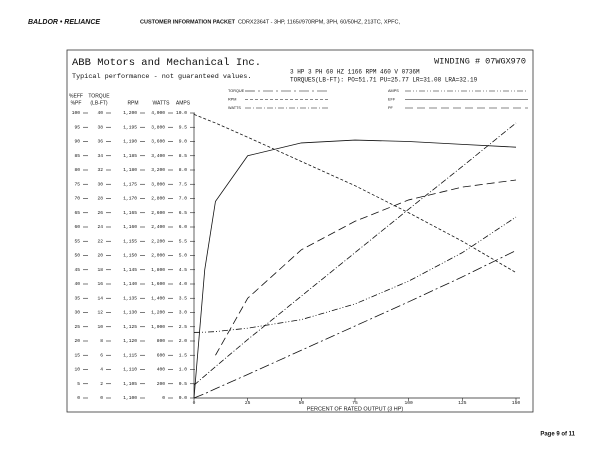  Describe the element at coordinates (183, 213) in the screenshot. I see `y-tick-label: 6.5` at that location.